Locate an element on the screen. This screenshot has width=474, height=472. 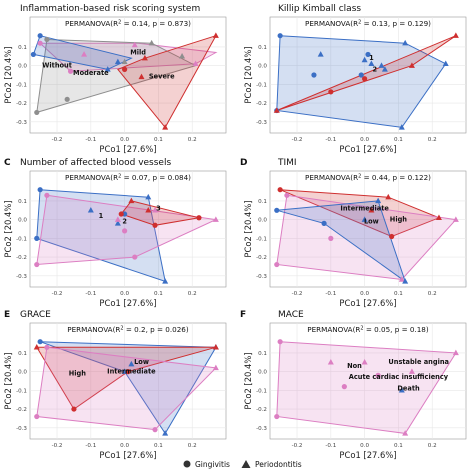
panel-letter: D is located at coordinates (243, 163).